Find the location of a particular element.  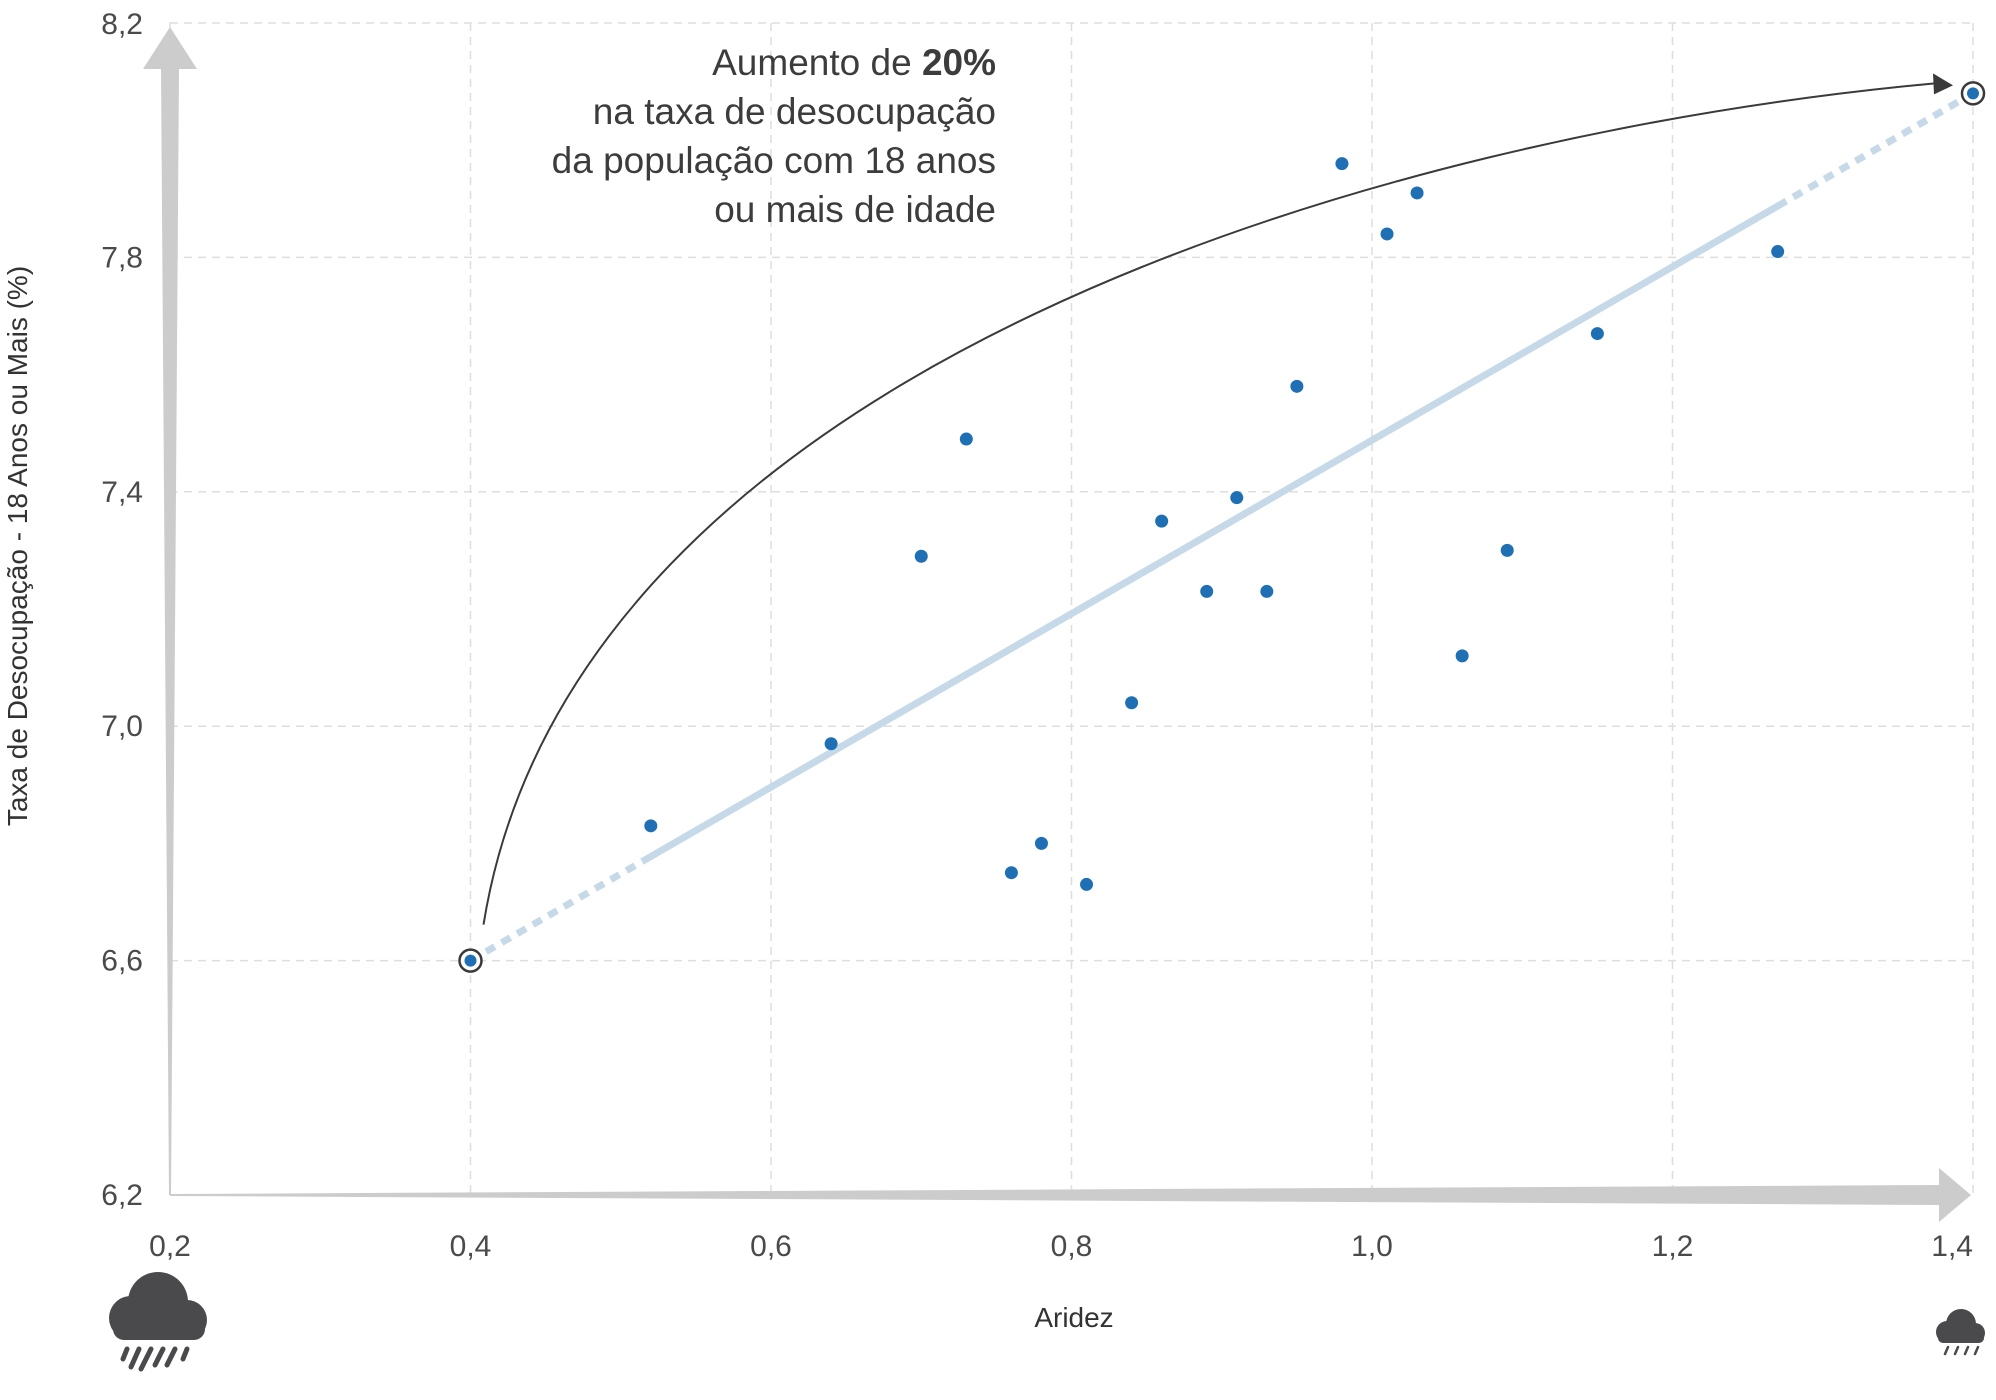

y-tick-label: 7,4 is located at coordinates (122, 492).